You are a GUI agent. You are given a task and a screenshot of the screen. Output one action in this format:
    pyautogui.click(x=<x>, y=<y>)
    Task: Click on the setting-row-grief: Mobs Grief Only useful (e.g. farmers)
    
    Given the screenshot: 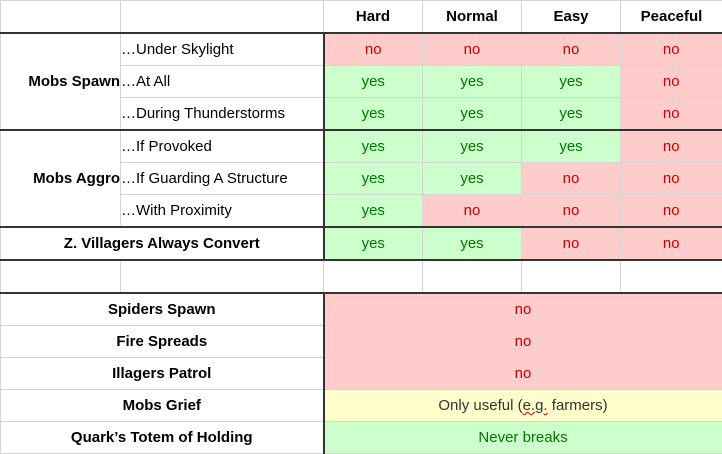 What is the action you would take?
    pyautogui.click(x=361, y=406)
    